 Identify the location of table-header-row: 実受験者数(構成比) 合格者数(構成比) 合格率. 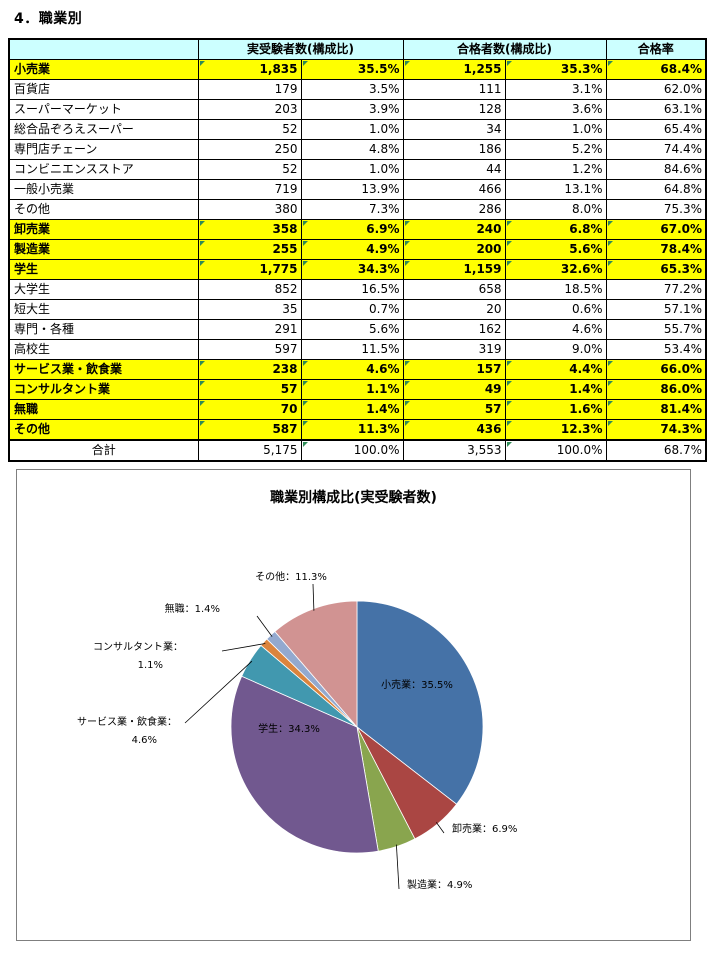
(357, 49).